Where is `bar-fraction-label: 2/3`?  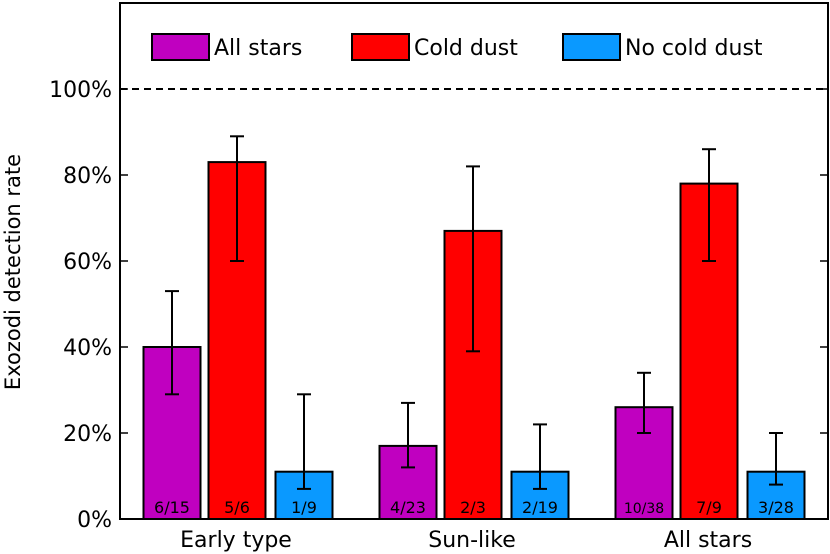
bar-fraction-label: 2/3 is located at coordinates (473, 507).